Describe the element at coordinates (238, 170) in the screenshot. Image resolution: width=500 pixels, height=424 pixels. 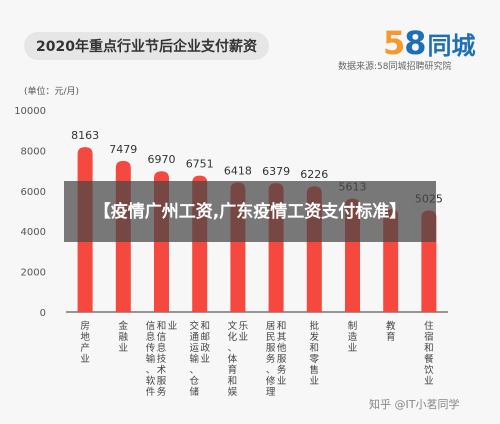
I see `data-label: 6418` at that location.